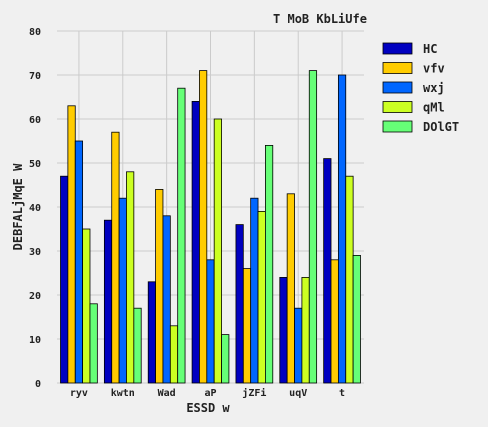  What do you see at coordinates (35, 76) in the screenshot?
I see `y-tick-label: 70` at bounding box center [35, 76].